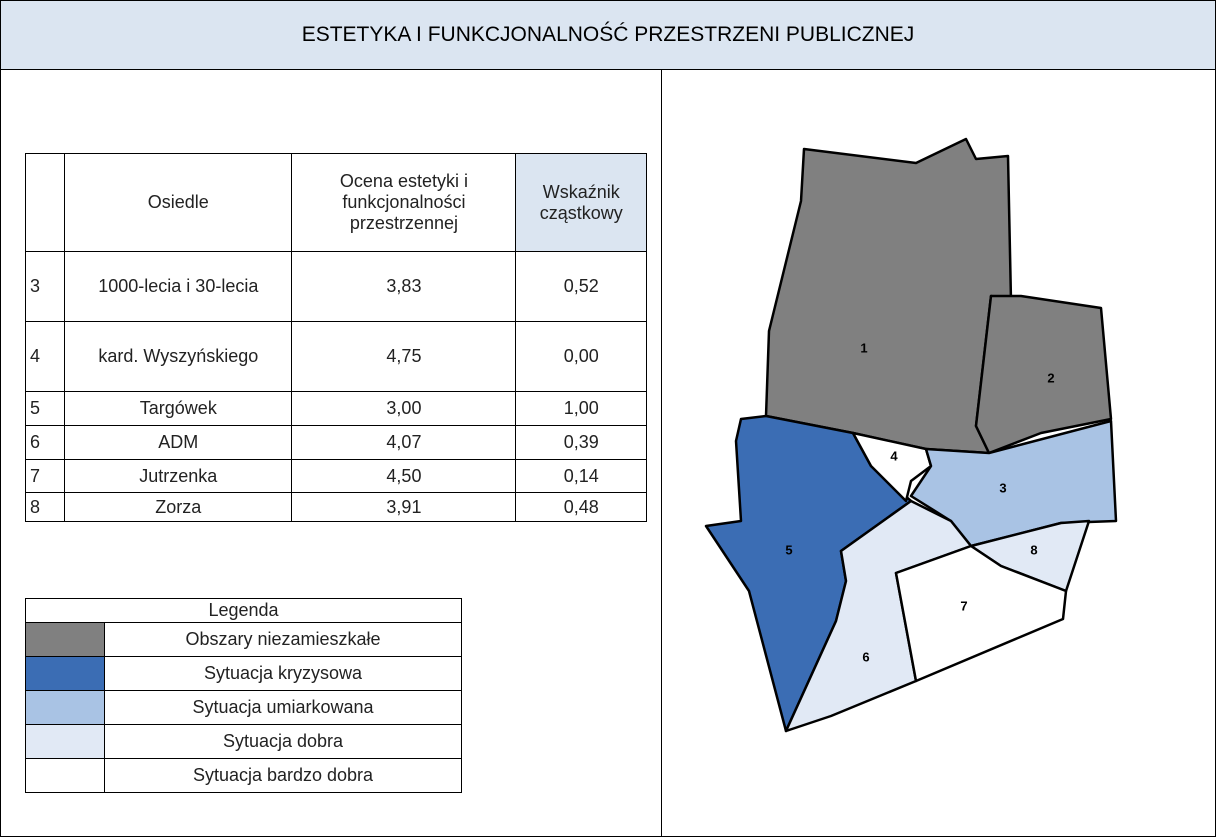  I want to click on cell: 1000-lecia i 30-lecia, so click(178, 286).